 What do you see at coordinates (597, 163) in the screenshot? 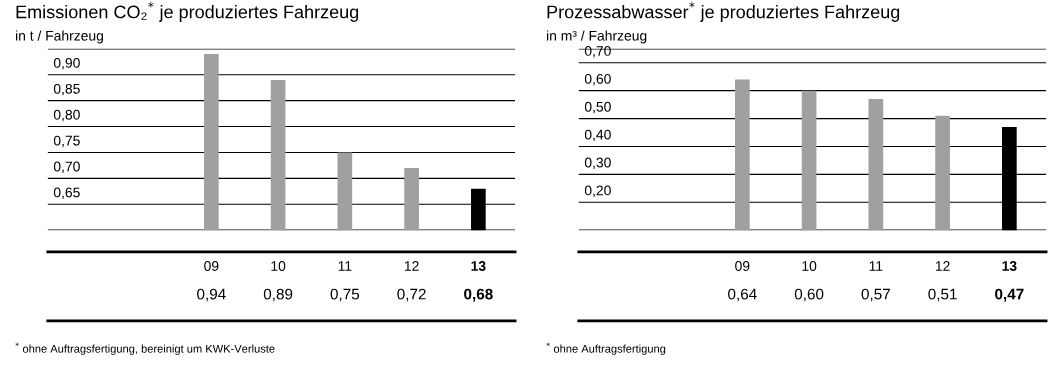
I see `text: 0,30` at bounding box center [597, 163].